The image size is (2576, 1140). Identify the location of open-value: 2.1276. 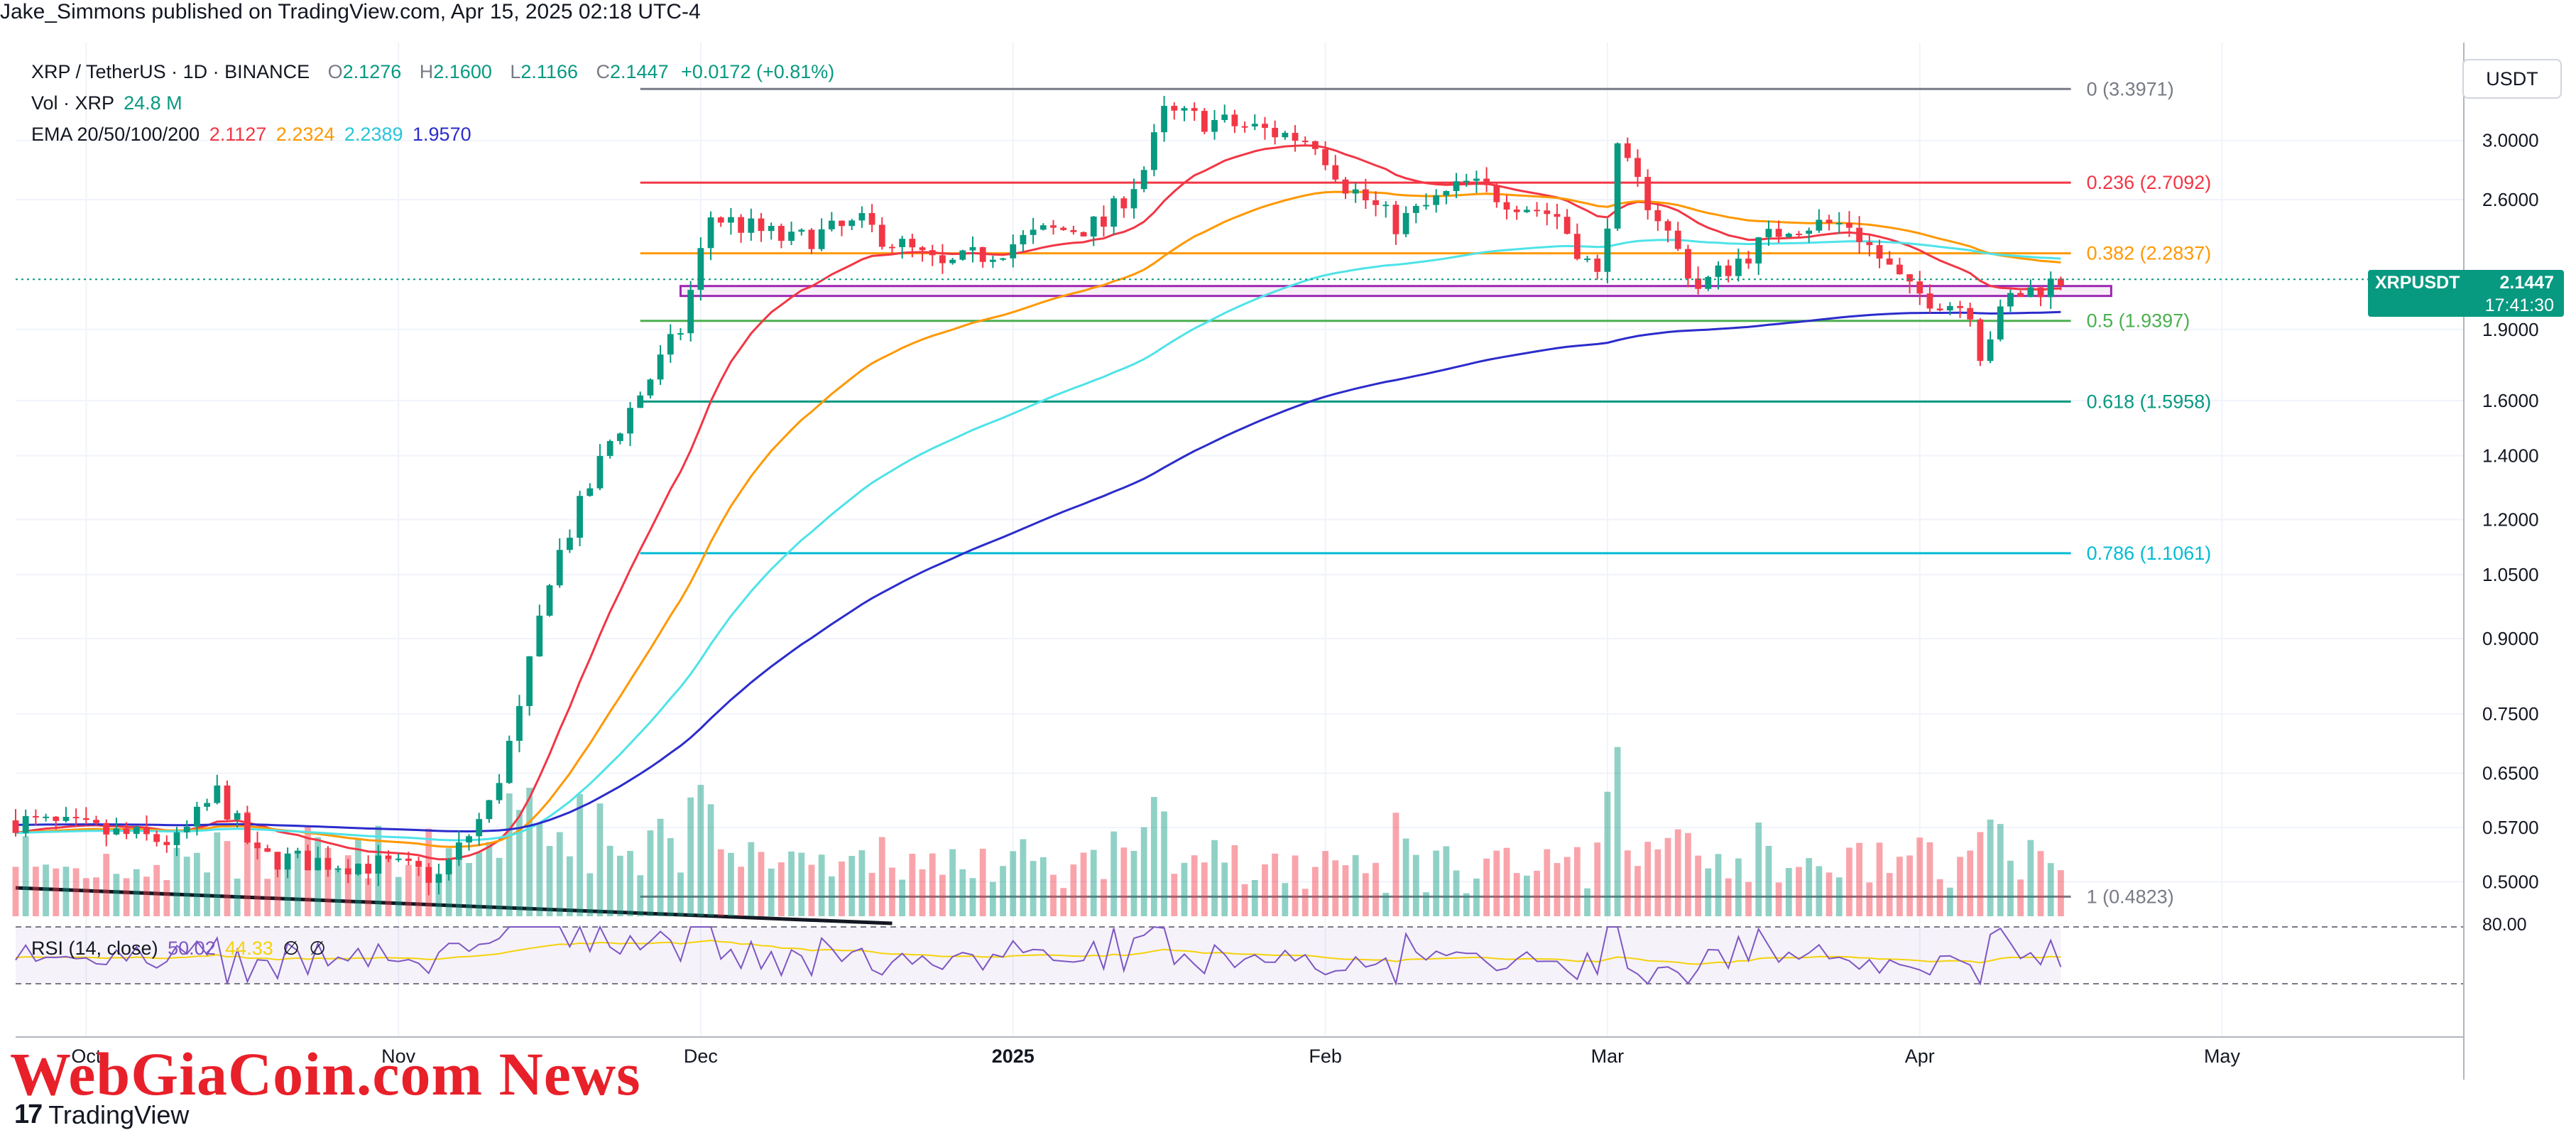
(372, 71).